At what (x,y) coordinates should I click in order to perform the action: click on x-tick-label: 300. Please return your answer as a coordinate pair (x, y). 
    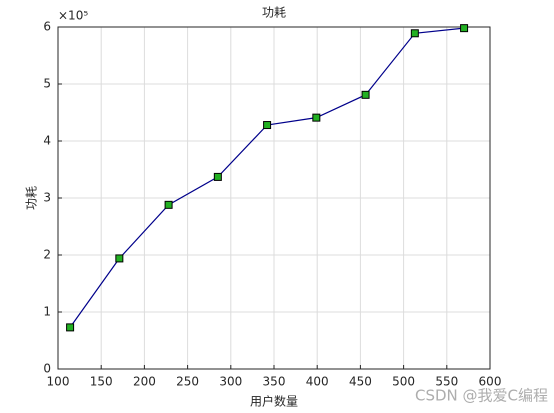
    Looking at the image, I should click on (230, 382).